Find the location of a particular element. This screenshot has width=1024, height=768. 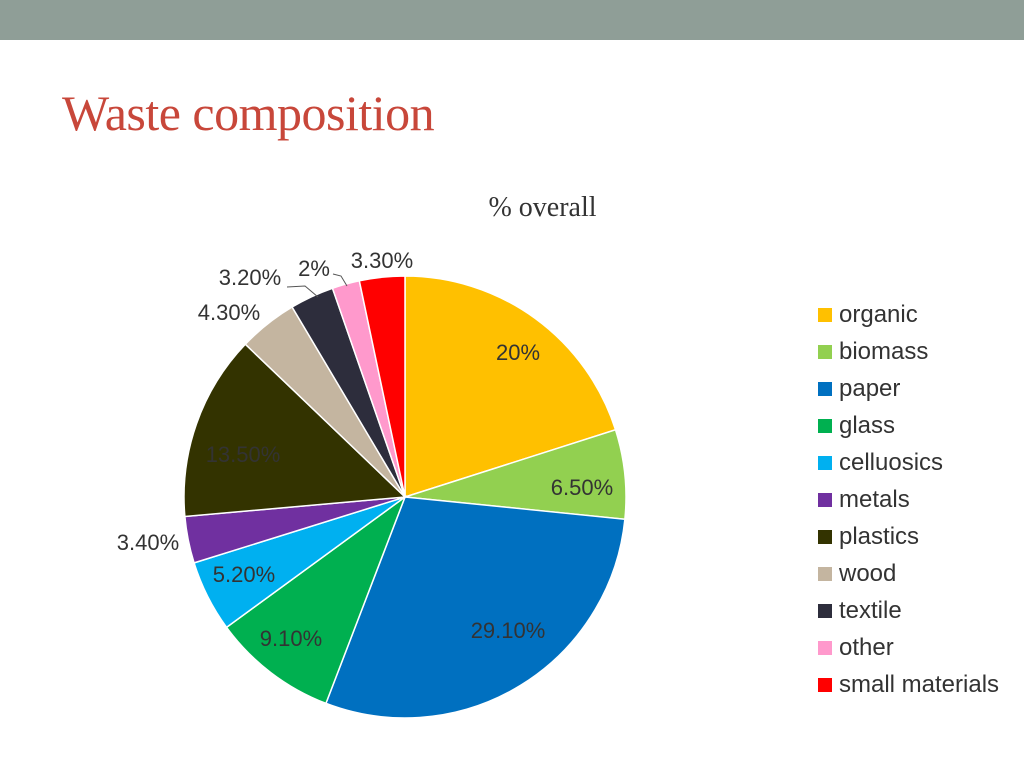

data-label-celluosics: 5.20% is located at coordinates (244, 574).